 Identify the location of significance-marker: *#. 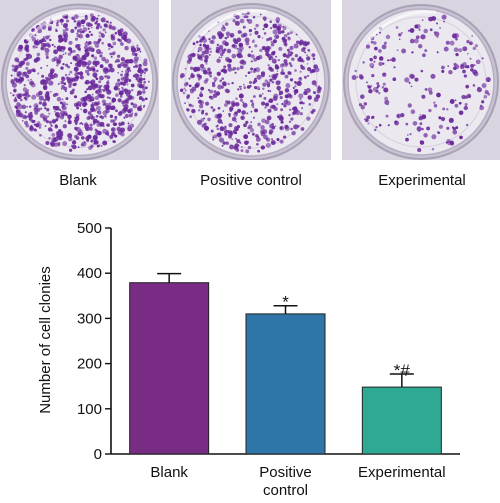
(402, 370).